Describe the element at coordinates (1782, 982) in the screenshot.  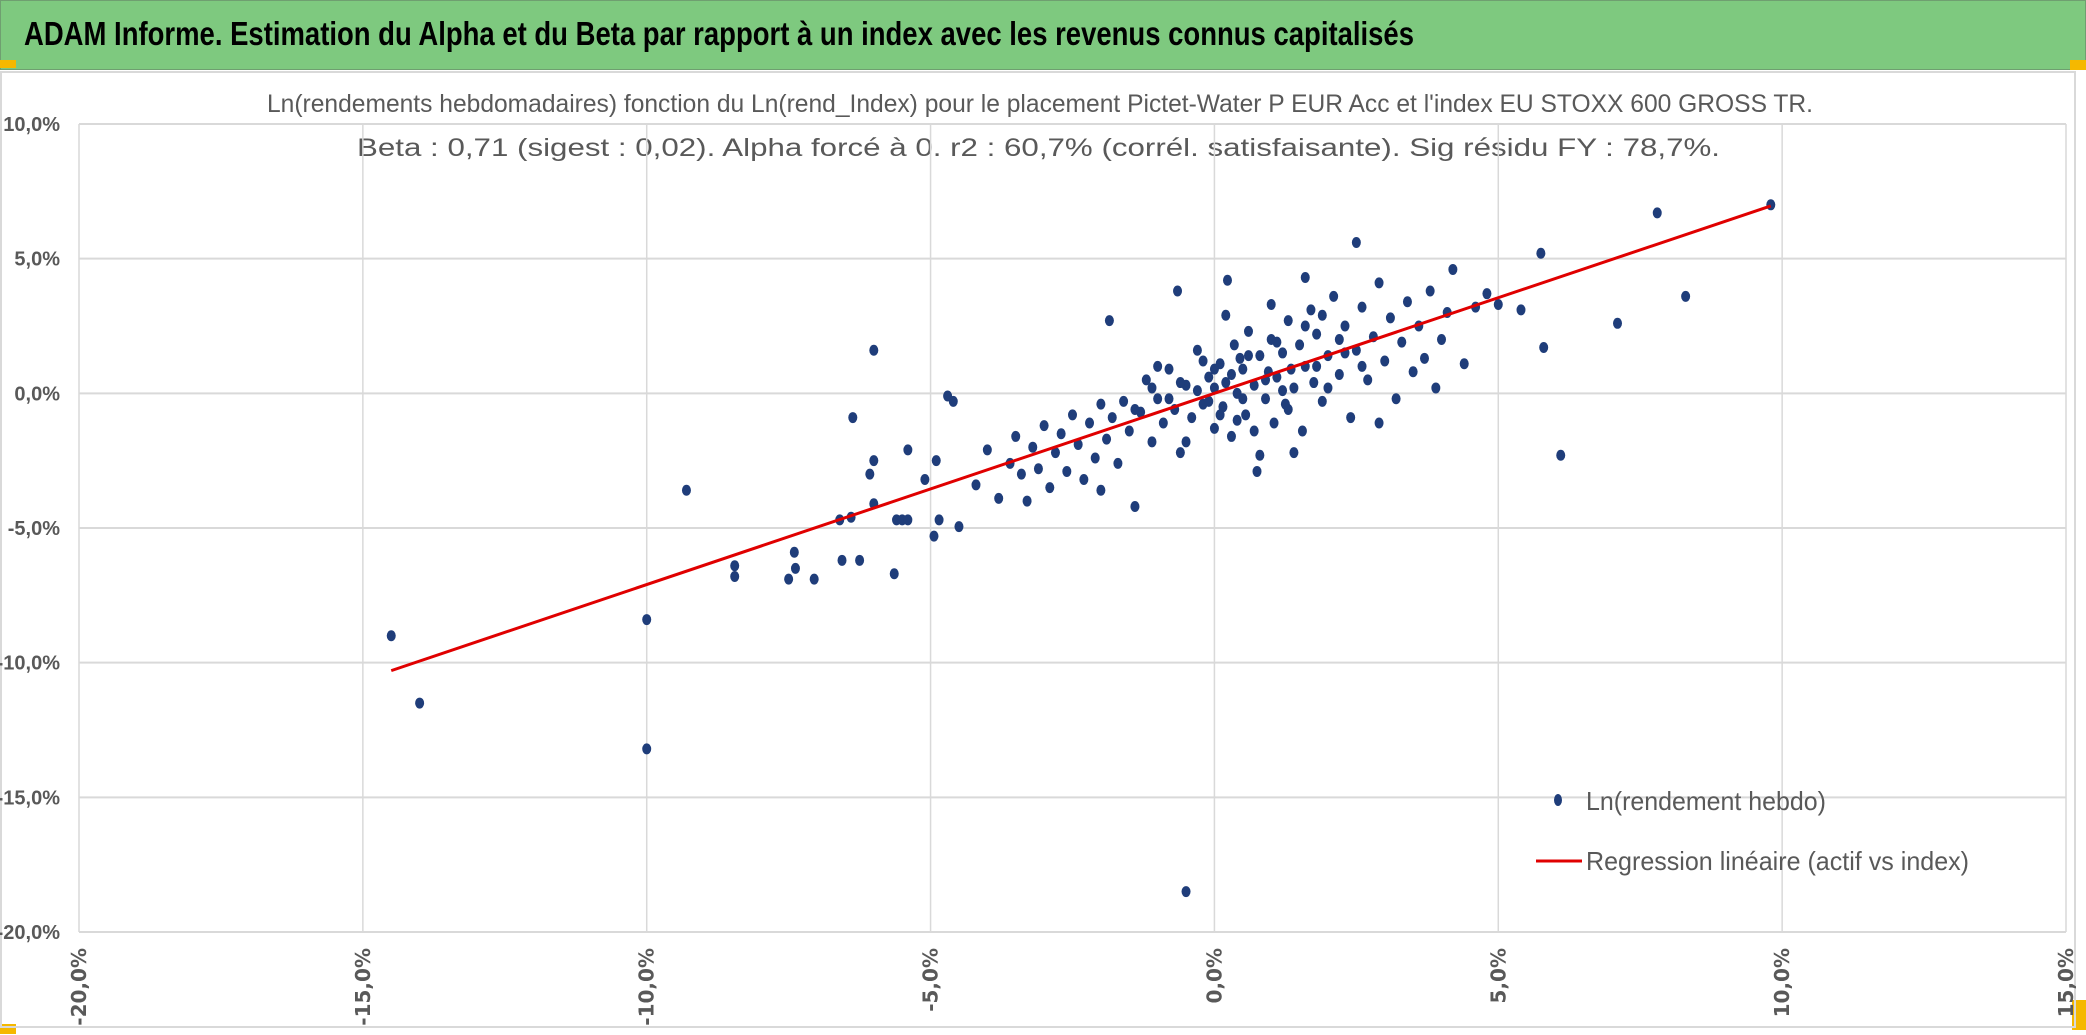
I see `x-tick-label: 10,0%` at that location.